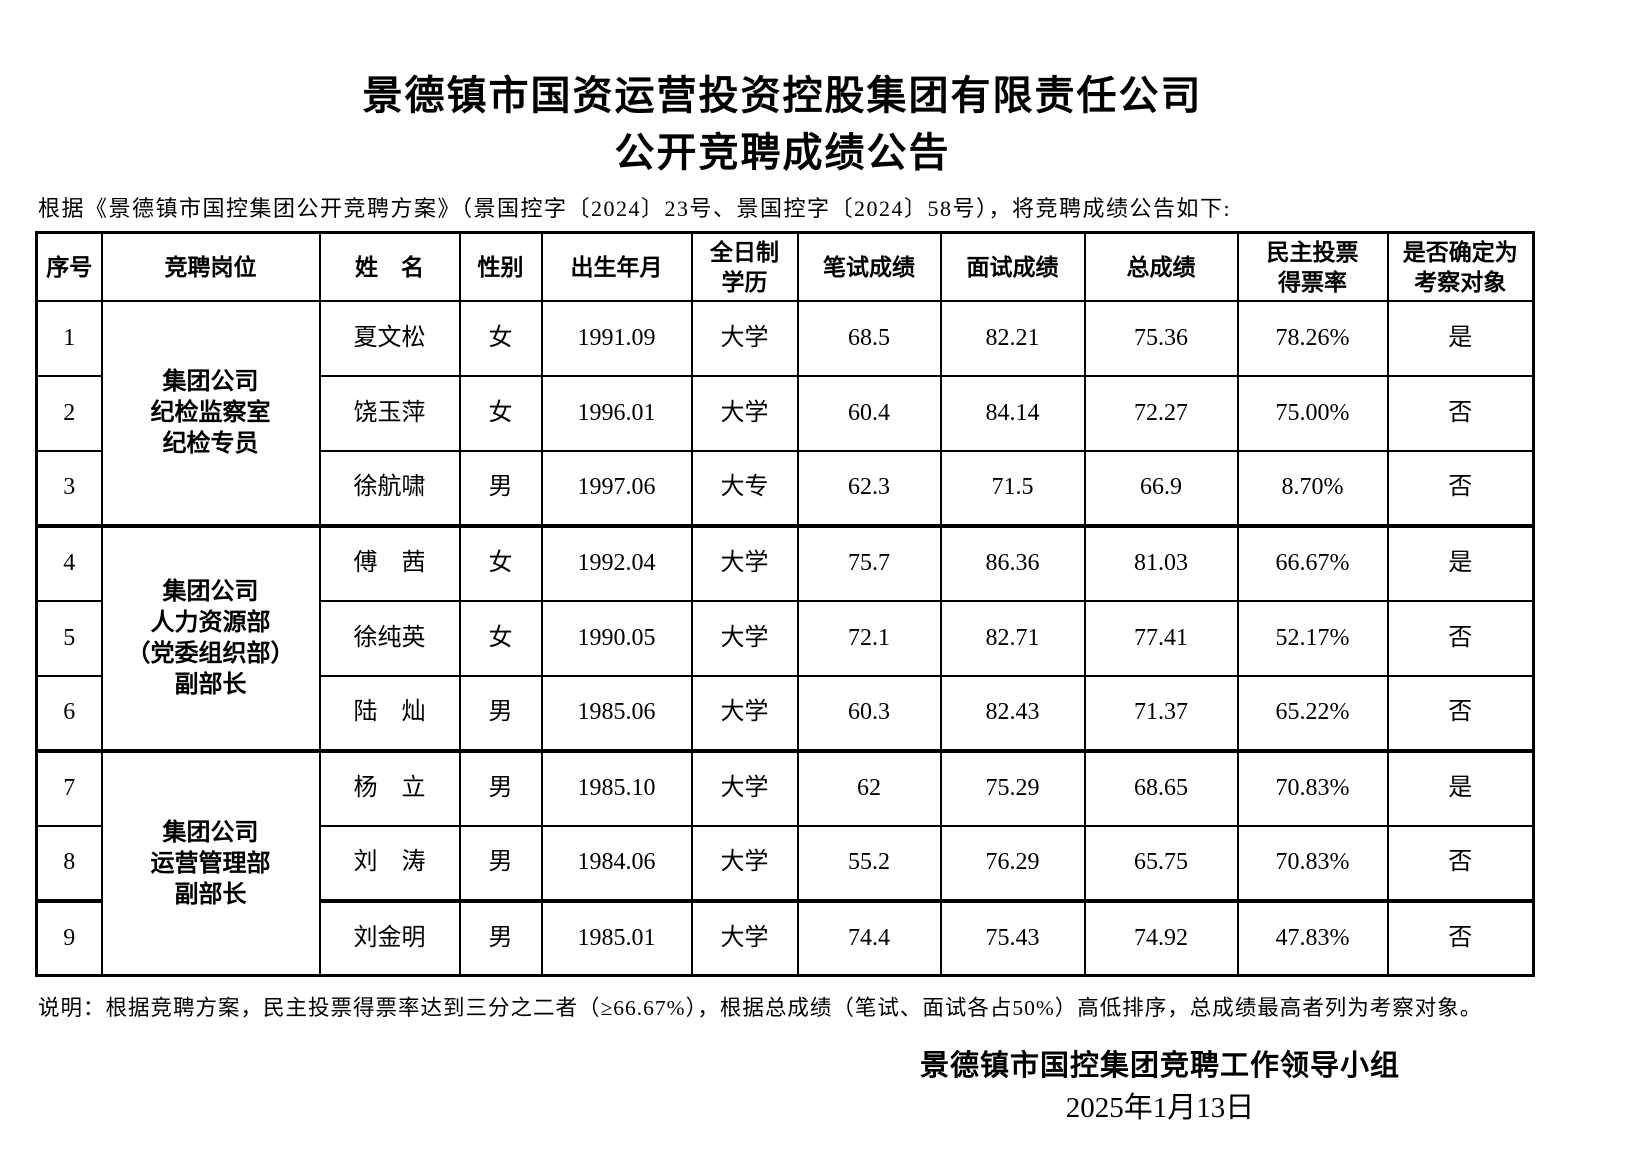 This screenshot has height=1160, width=1651. I want to click on total-score-cell: 66.9, so click(1161, 488).